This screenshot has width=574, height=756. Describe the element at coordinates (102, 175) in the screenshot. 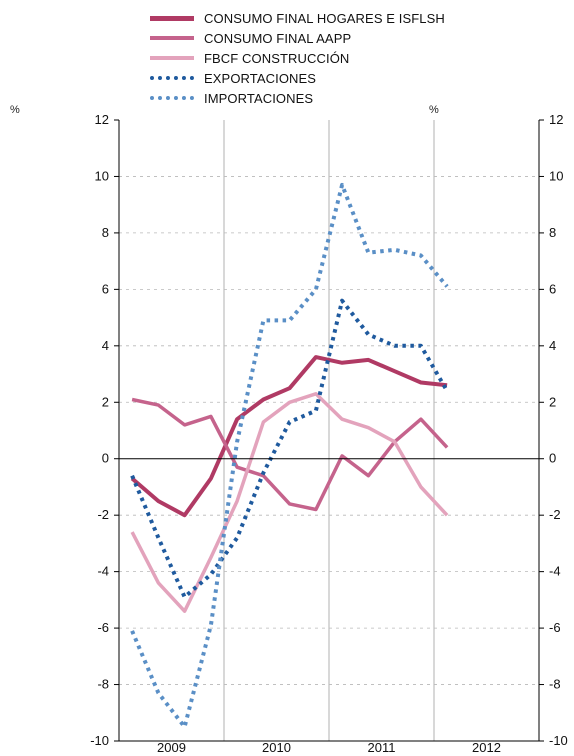

I see `y-tick-label-left: 10` at that location.